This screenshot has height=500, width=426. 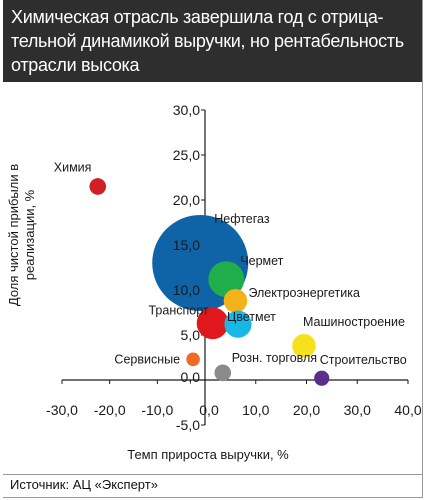 I want to click on bubble-сервисные, so click(x=193, y=359).